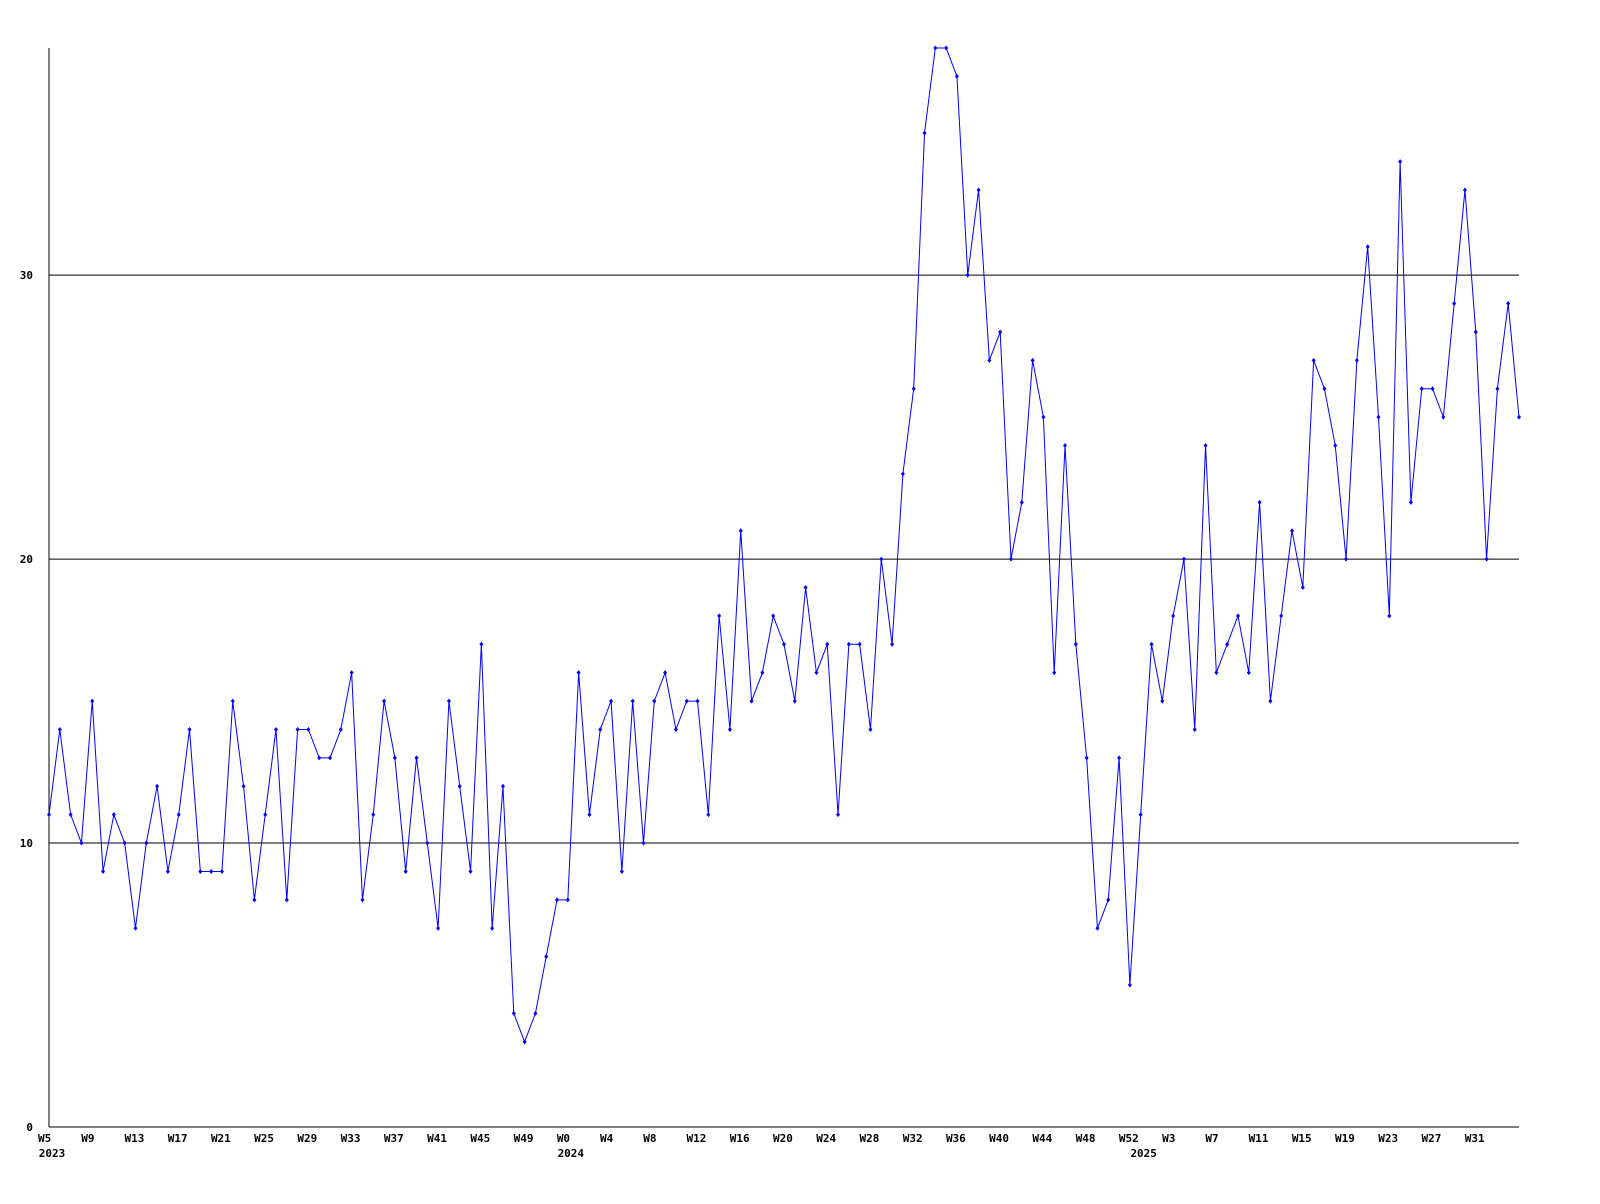 The height and width of the screenshot is (1204, 1600). What do you see at coordinates (264, 1138) in the screenshot?
I see `x-tick-label: W25` at bounding box center [264, 1138].